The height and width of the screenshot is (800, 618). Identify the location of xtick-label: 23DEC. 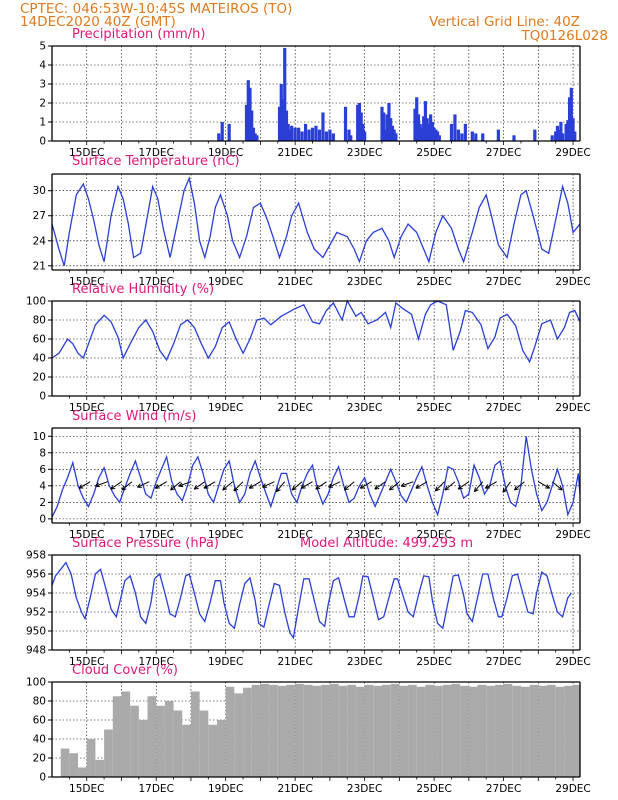
(364, 408).